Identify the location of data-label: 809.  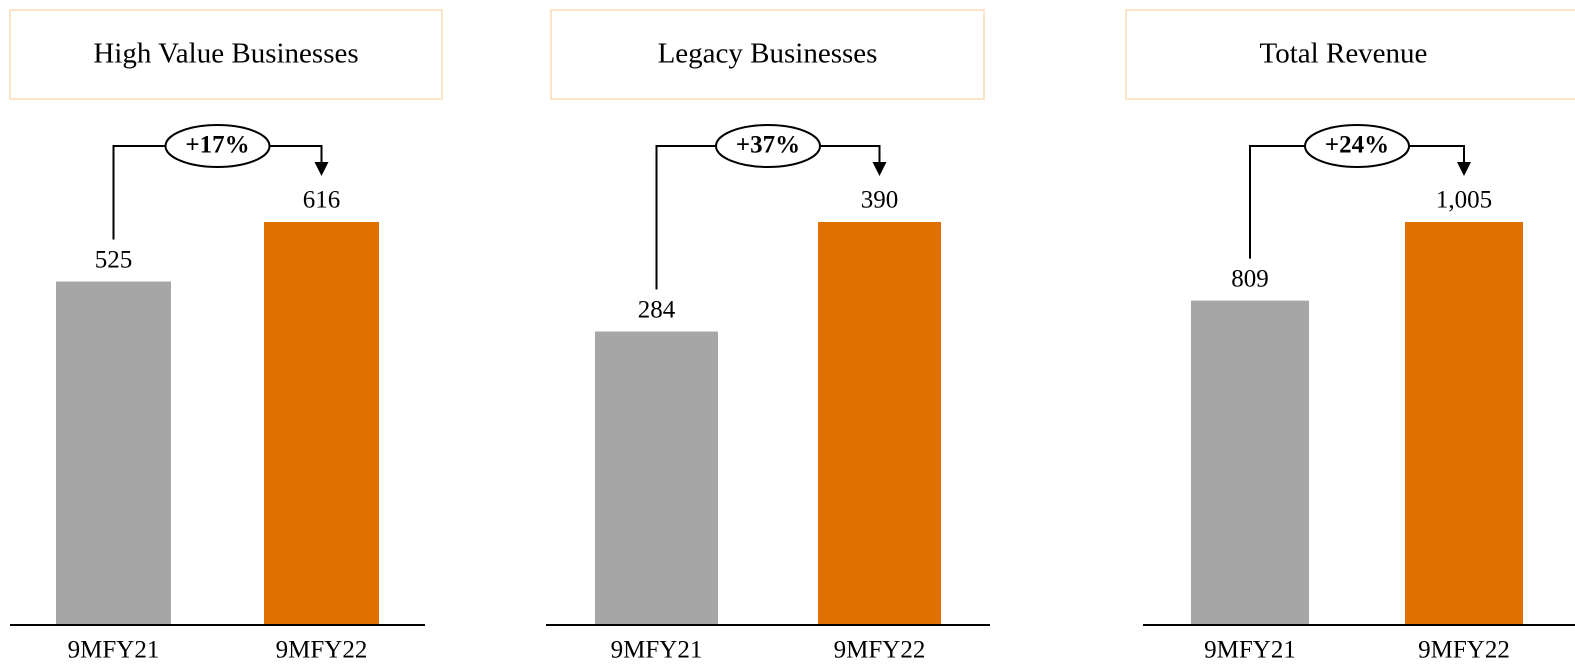
(1250, 278).